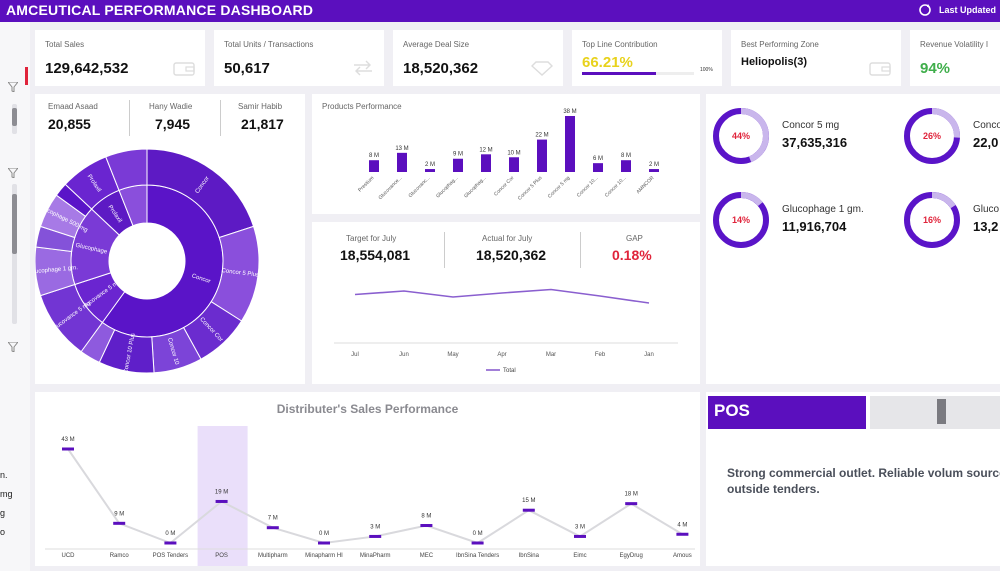 This screenshot has height=571, width=1000. Describe the element at coordinates (935, 412) in the screenshot. I see `pos-slider-track` at that location.